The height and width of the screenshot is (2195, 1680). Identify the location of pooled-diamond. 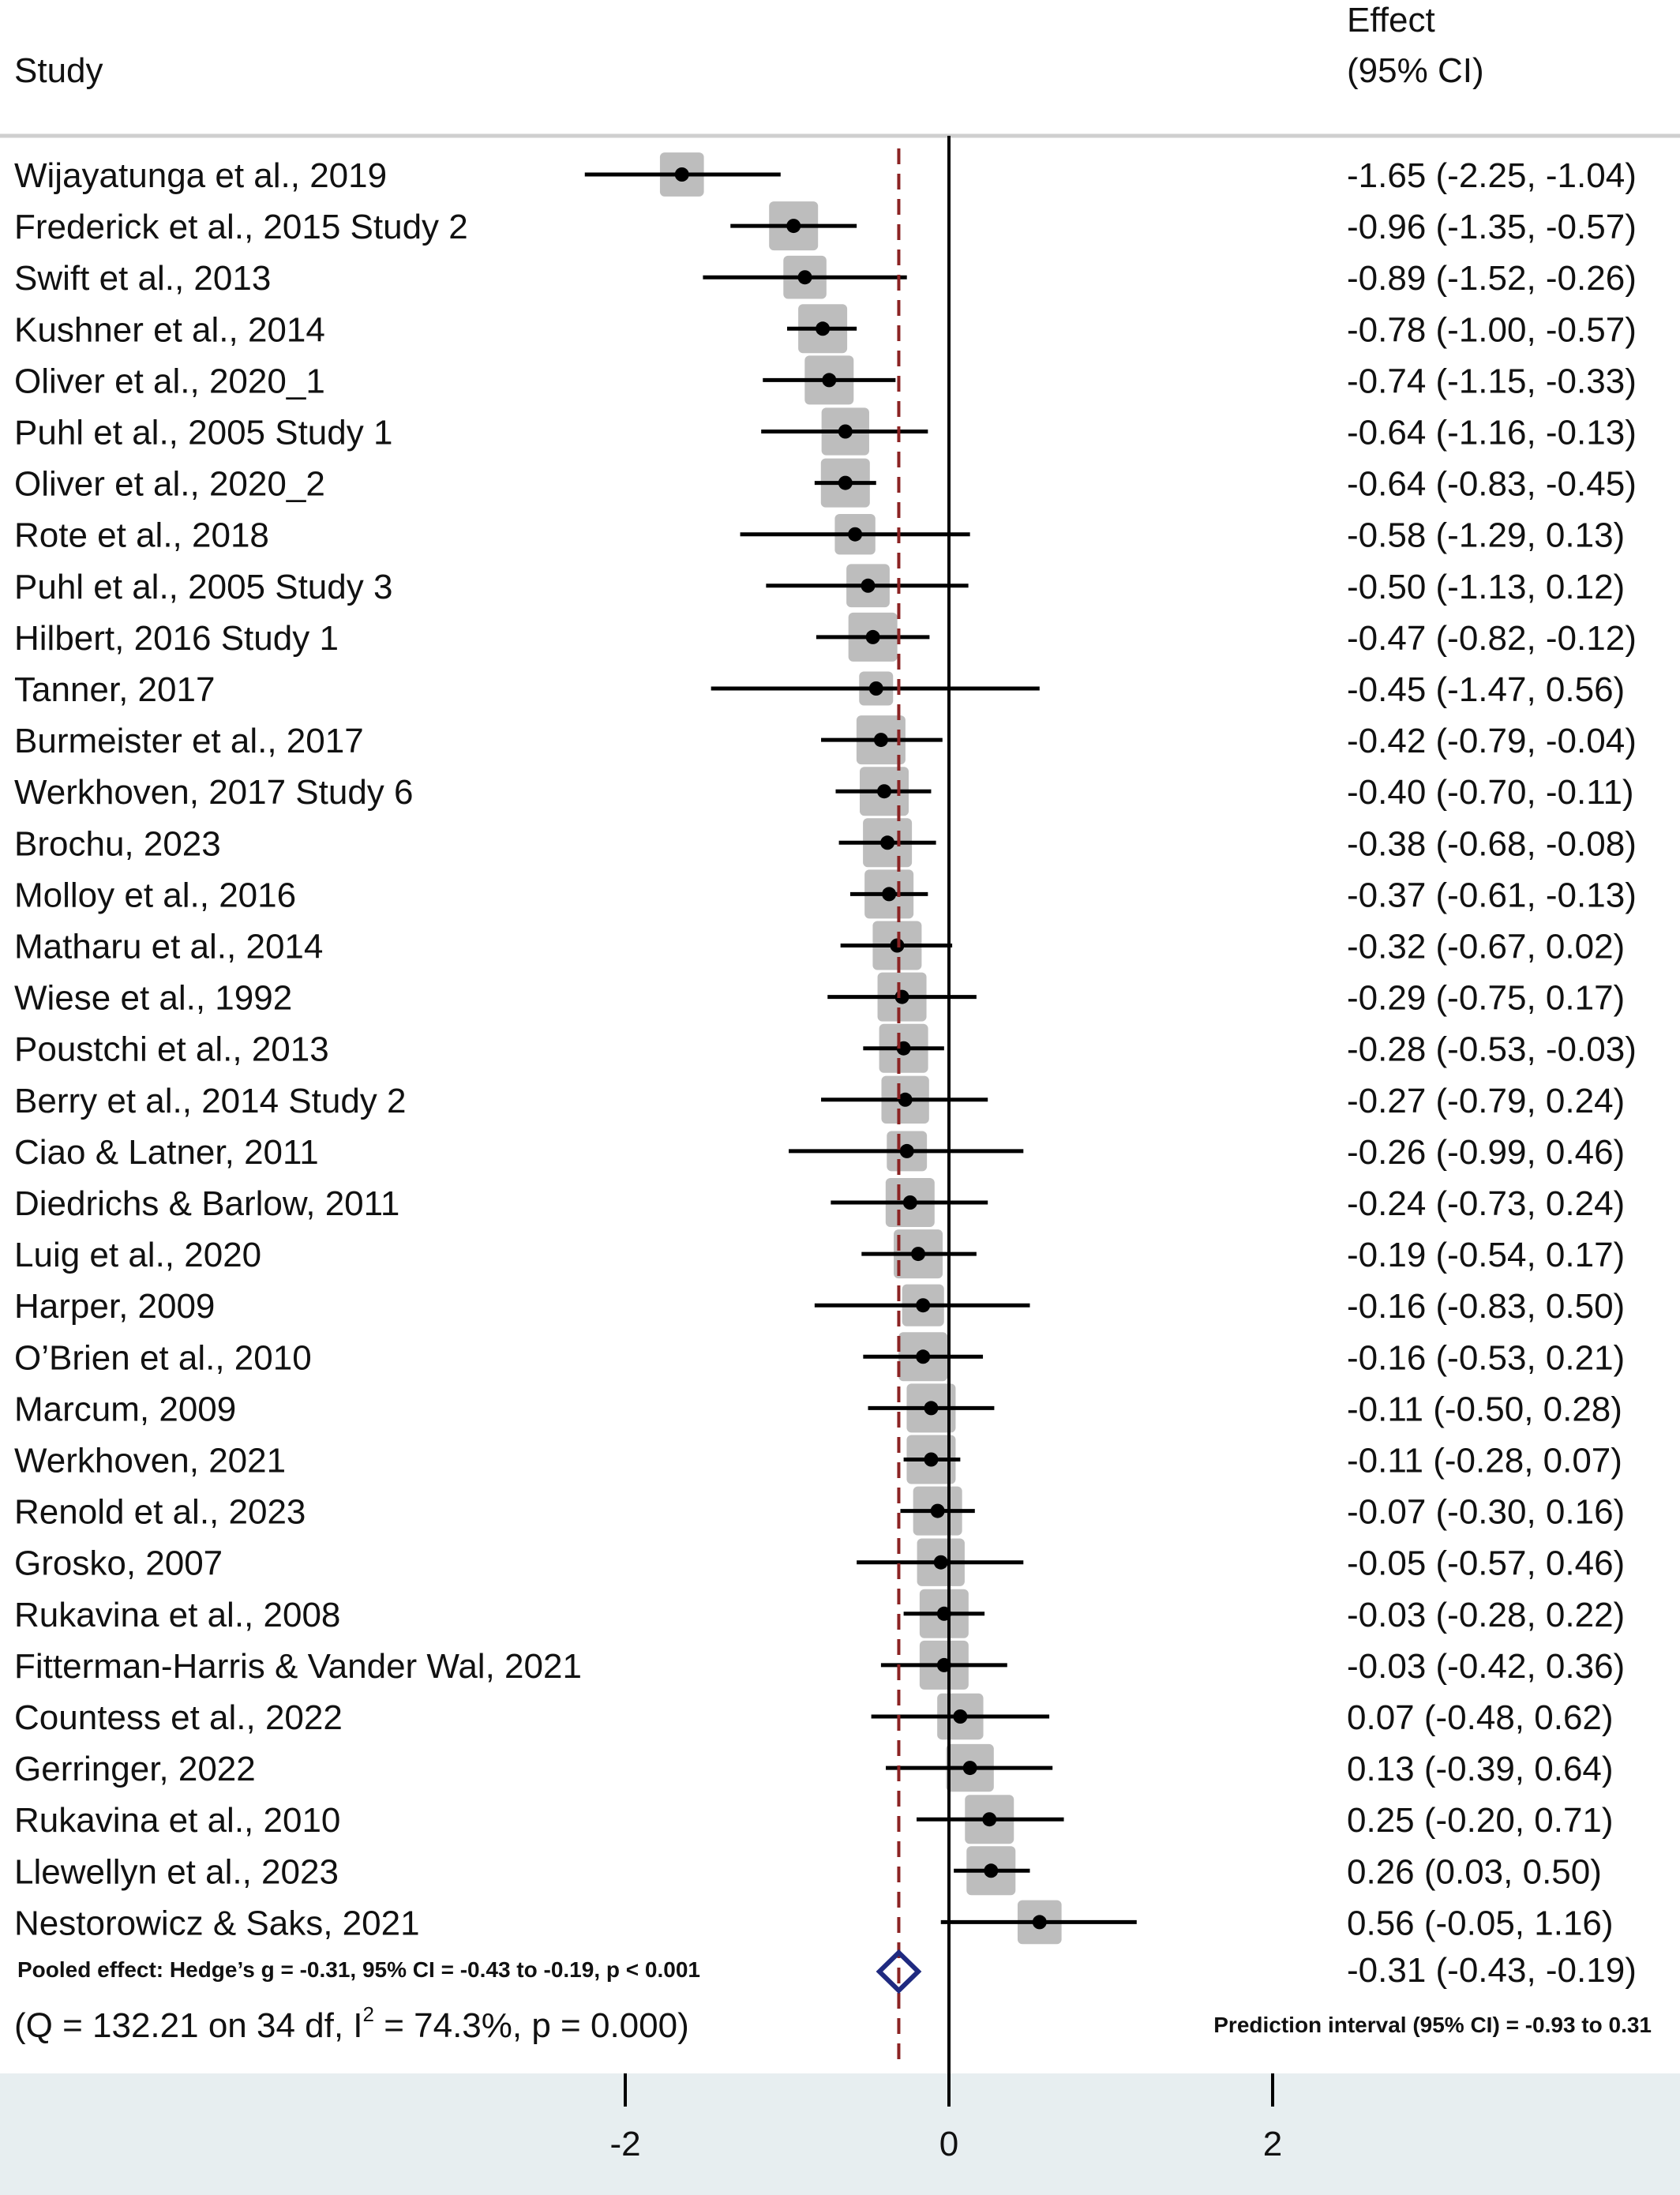
(899, 1971).